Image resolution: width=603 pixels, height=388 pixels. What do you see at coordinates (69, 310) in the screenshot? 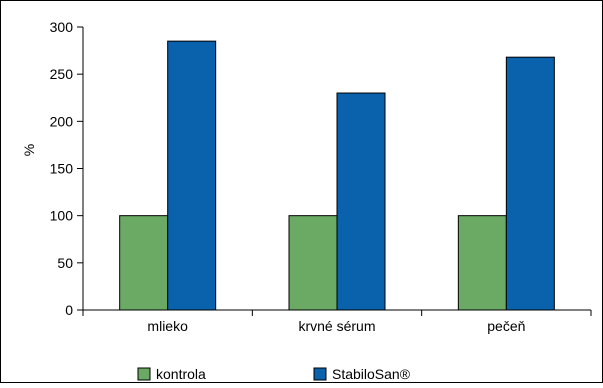
I see `y-tick-label: 0` at bounding box center [69, 310].